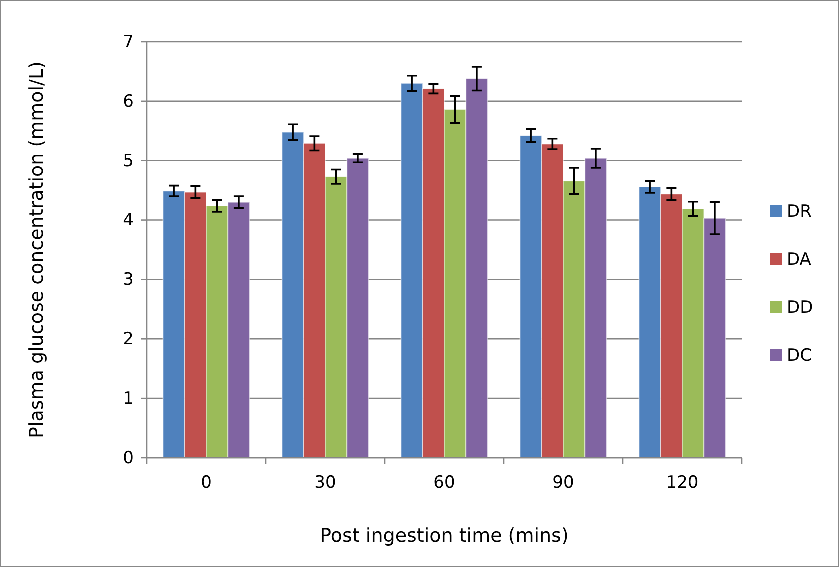 The height and width of the screenshot is (568, 840). I want to click on y-tick-label: 3, so click(128, 280).